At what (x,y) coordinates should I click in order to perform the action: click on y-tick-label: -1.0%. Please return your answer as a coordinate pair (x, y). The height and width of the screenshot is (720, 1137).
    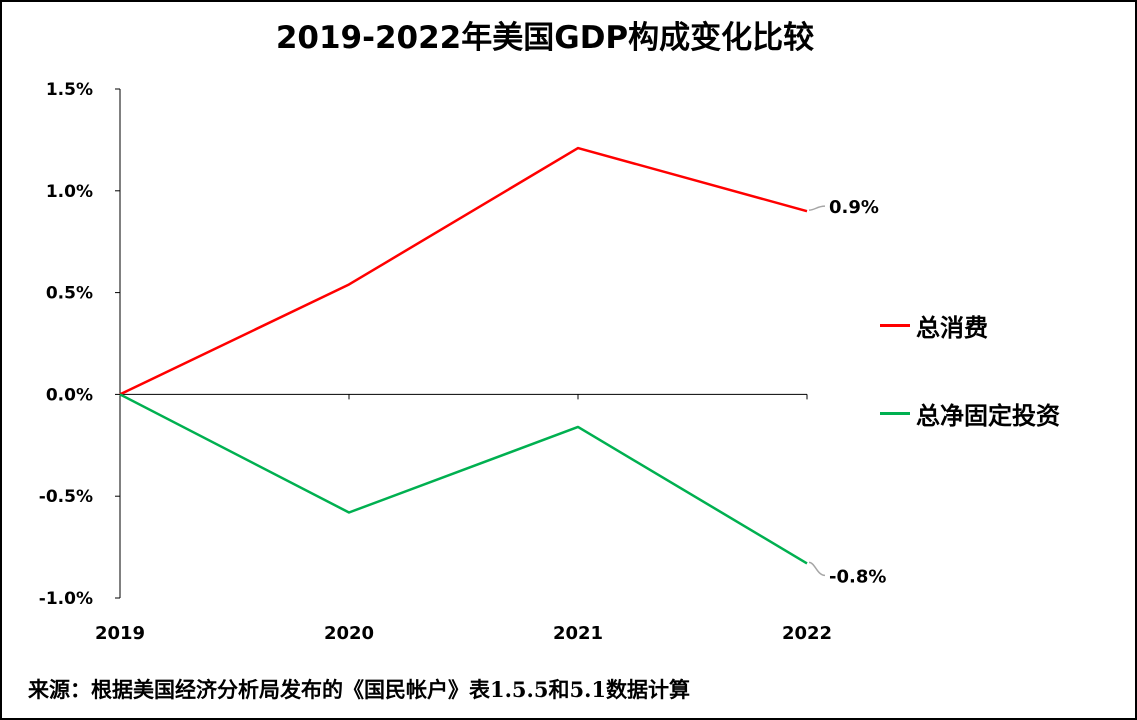
    Looking at the image, I should click on (66, 599).